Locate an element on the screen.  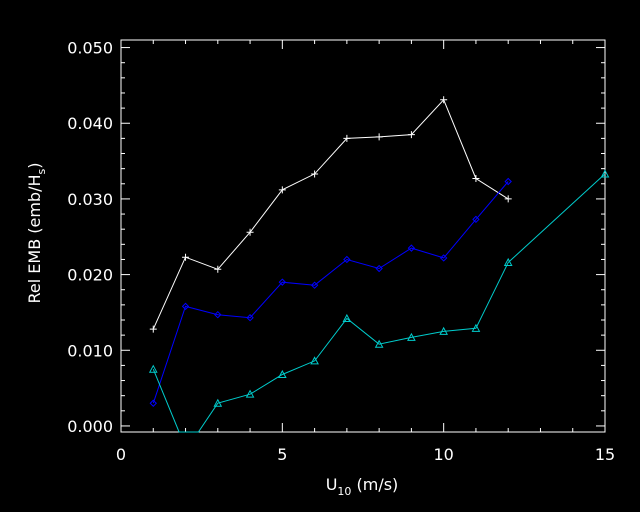
x-tick-label: 0 is located at coordinates (121, 454).